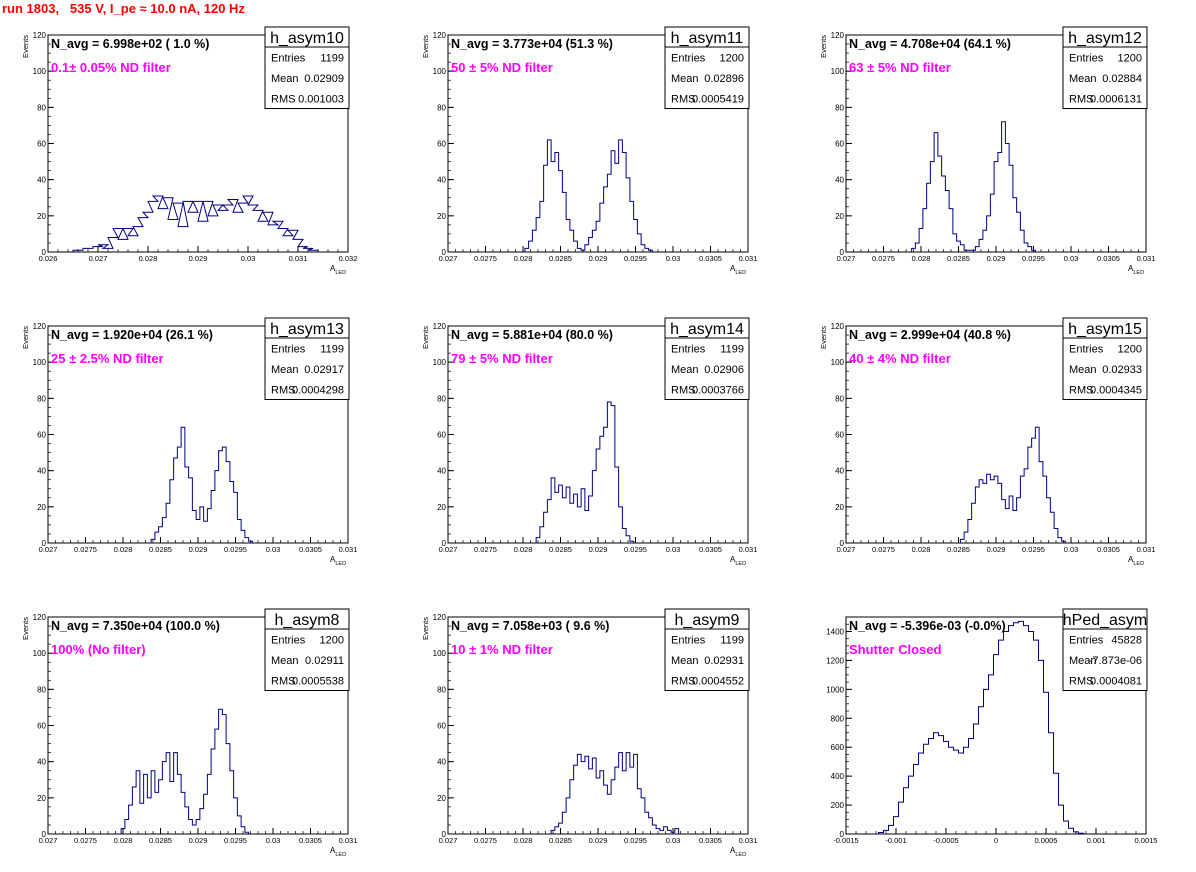 The image size is (1196, 872). I want to click on filter-label: 50 ± 5% ND filter, so click(502, 67).